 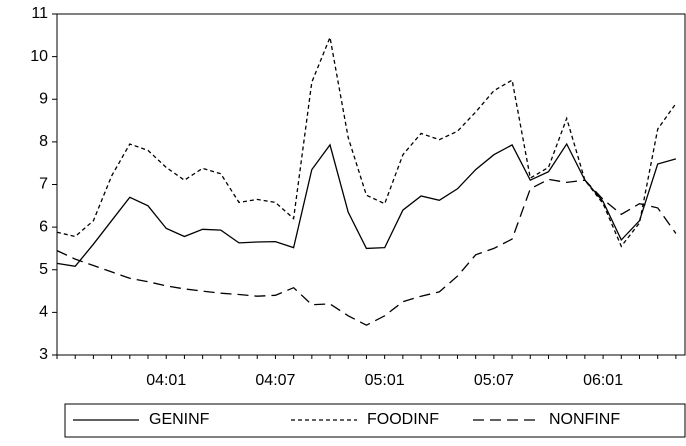 What do you see at coordinates (39, 13) in the screenshot?
I see `y-tick-label: 11` at bounding box center [39, 13].